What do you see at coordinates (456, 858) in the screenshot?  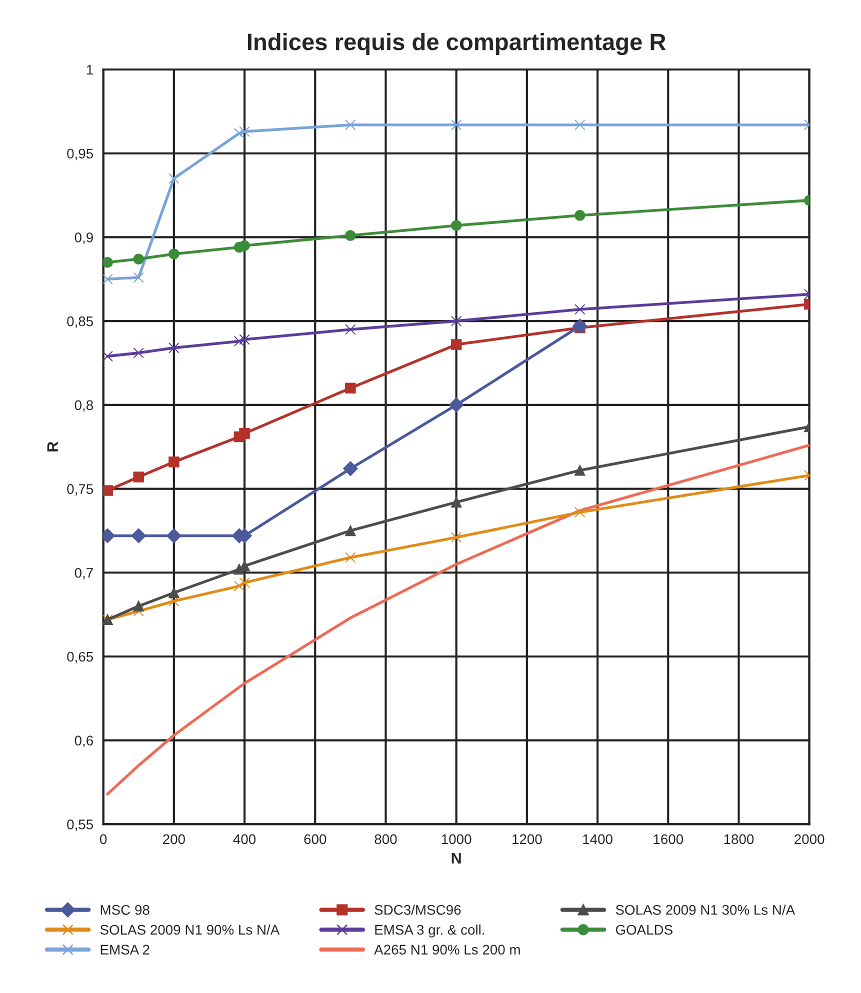 I see `x-axis-title: N` at bounding box center [456, 858].